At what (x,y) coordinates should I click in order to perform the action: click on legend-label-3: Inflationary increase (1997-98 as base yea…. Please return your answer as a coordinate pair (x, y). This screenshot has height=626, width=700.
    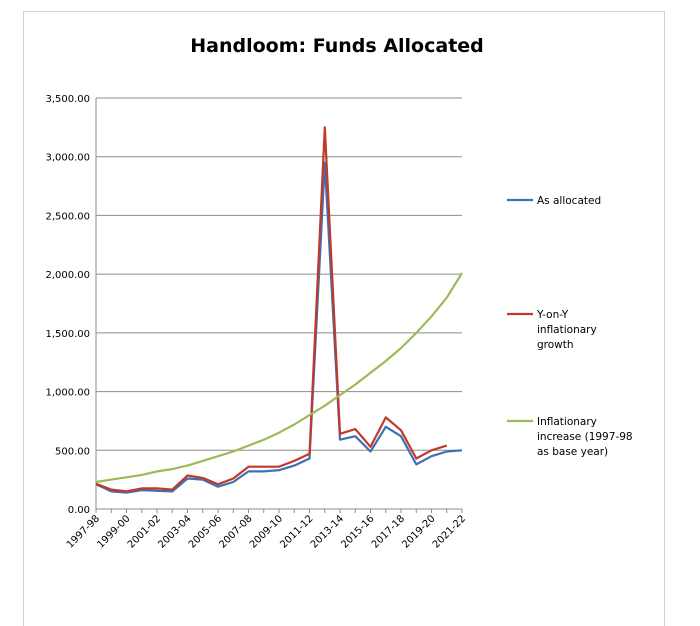
    Looking at the image, I should click on (585, 437).